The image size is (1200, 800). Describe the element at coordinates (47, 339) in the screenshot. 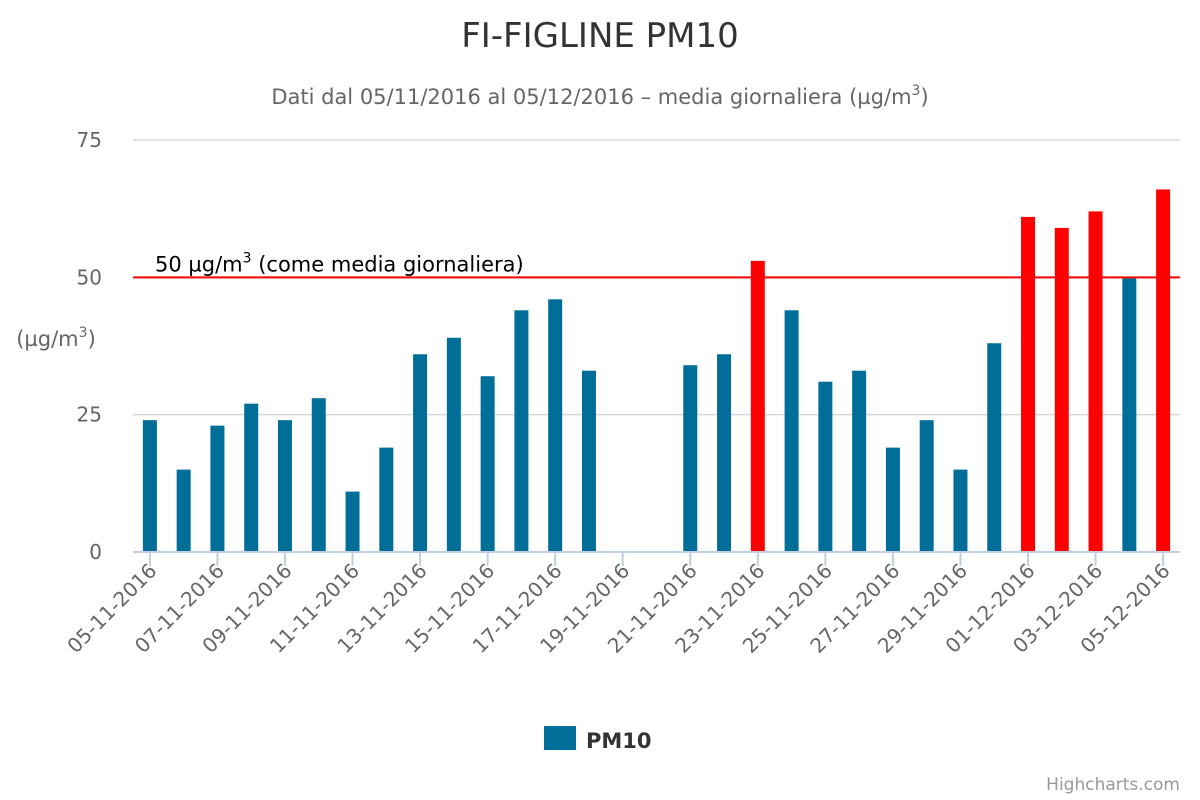

I see `ylabel-text: (µg/m` at that location.